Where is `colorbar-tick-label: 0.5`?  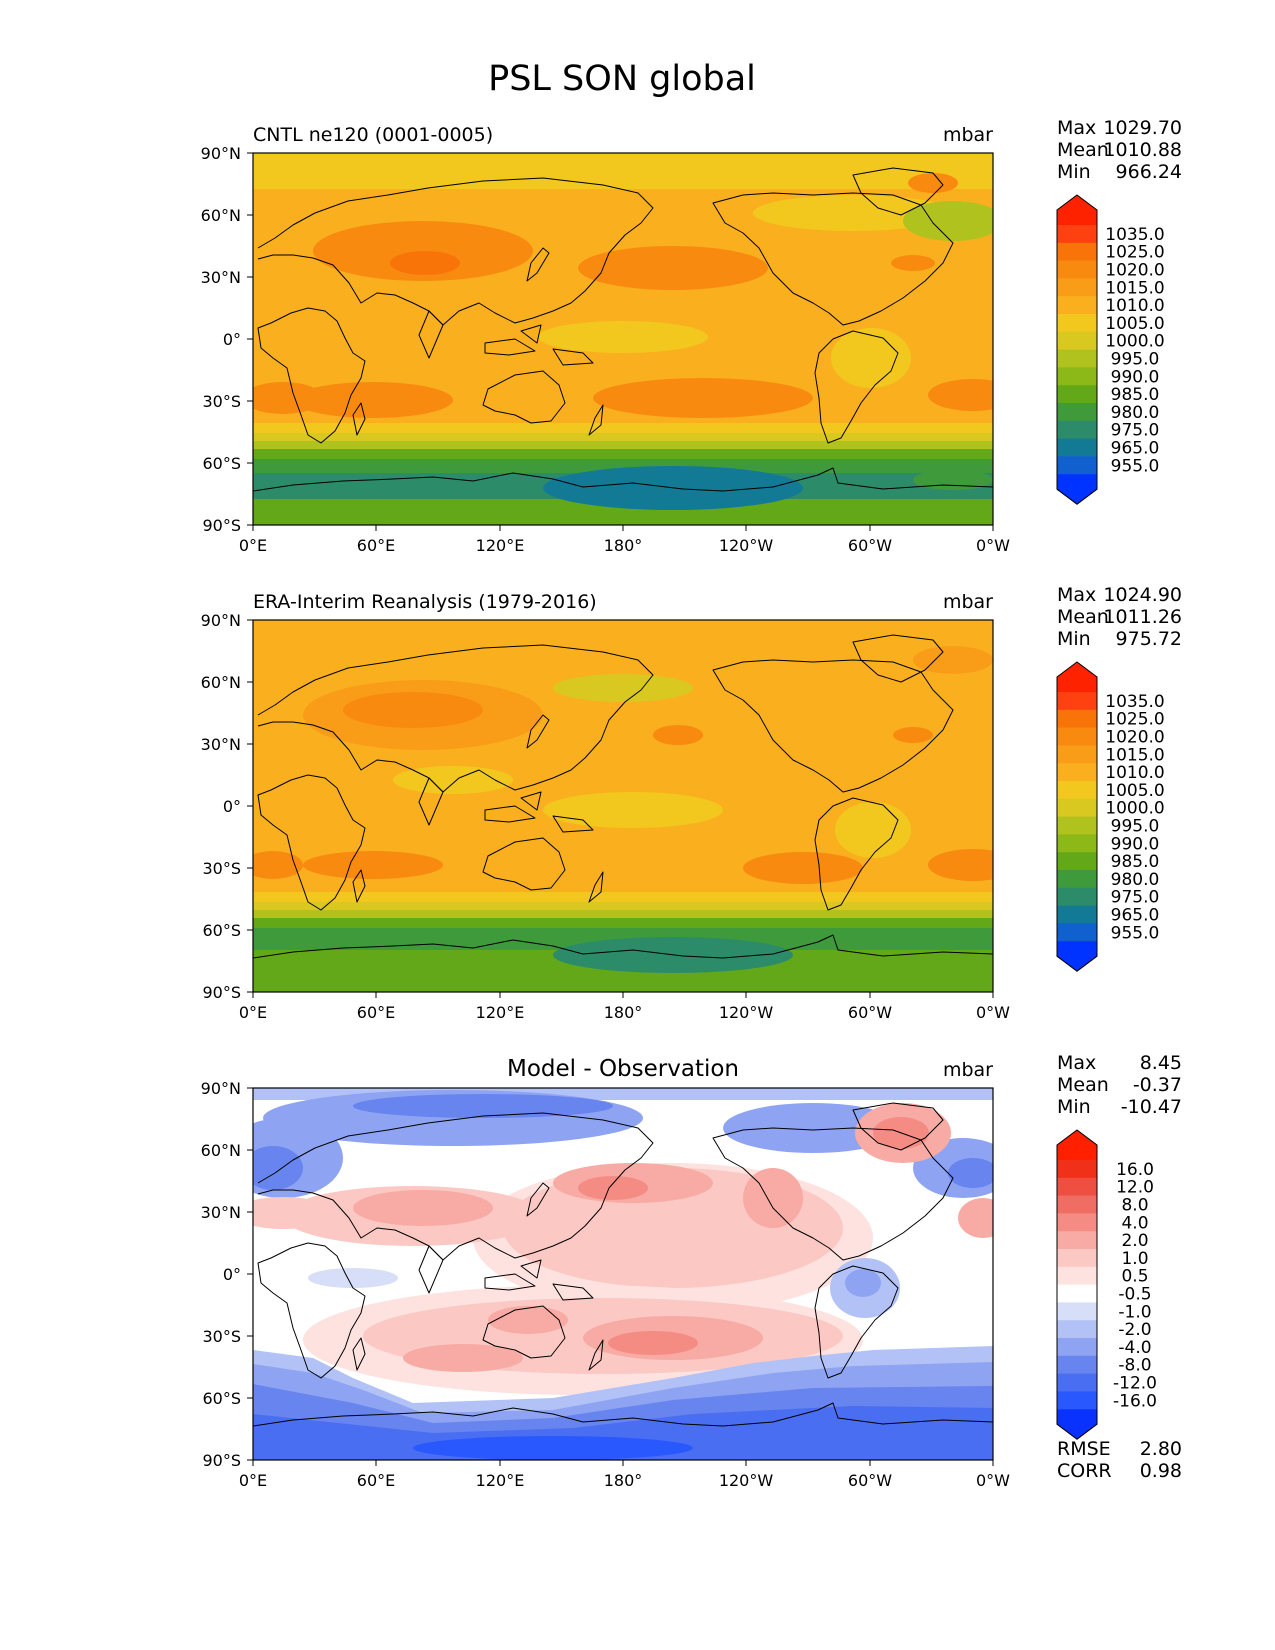 colorbar-tick-label: 0.5 is located at coordinates (1134, 1277).